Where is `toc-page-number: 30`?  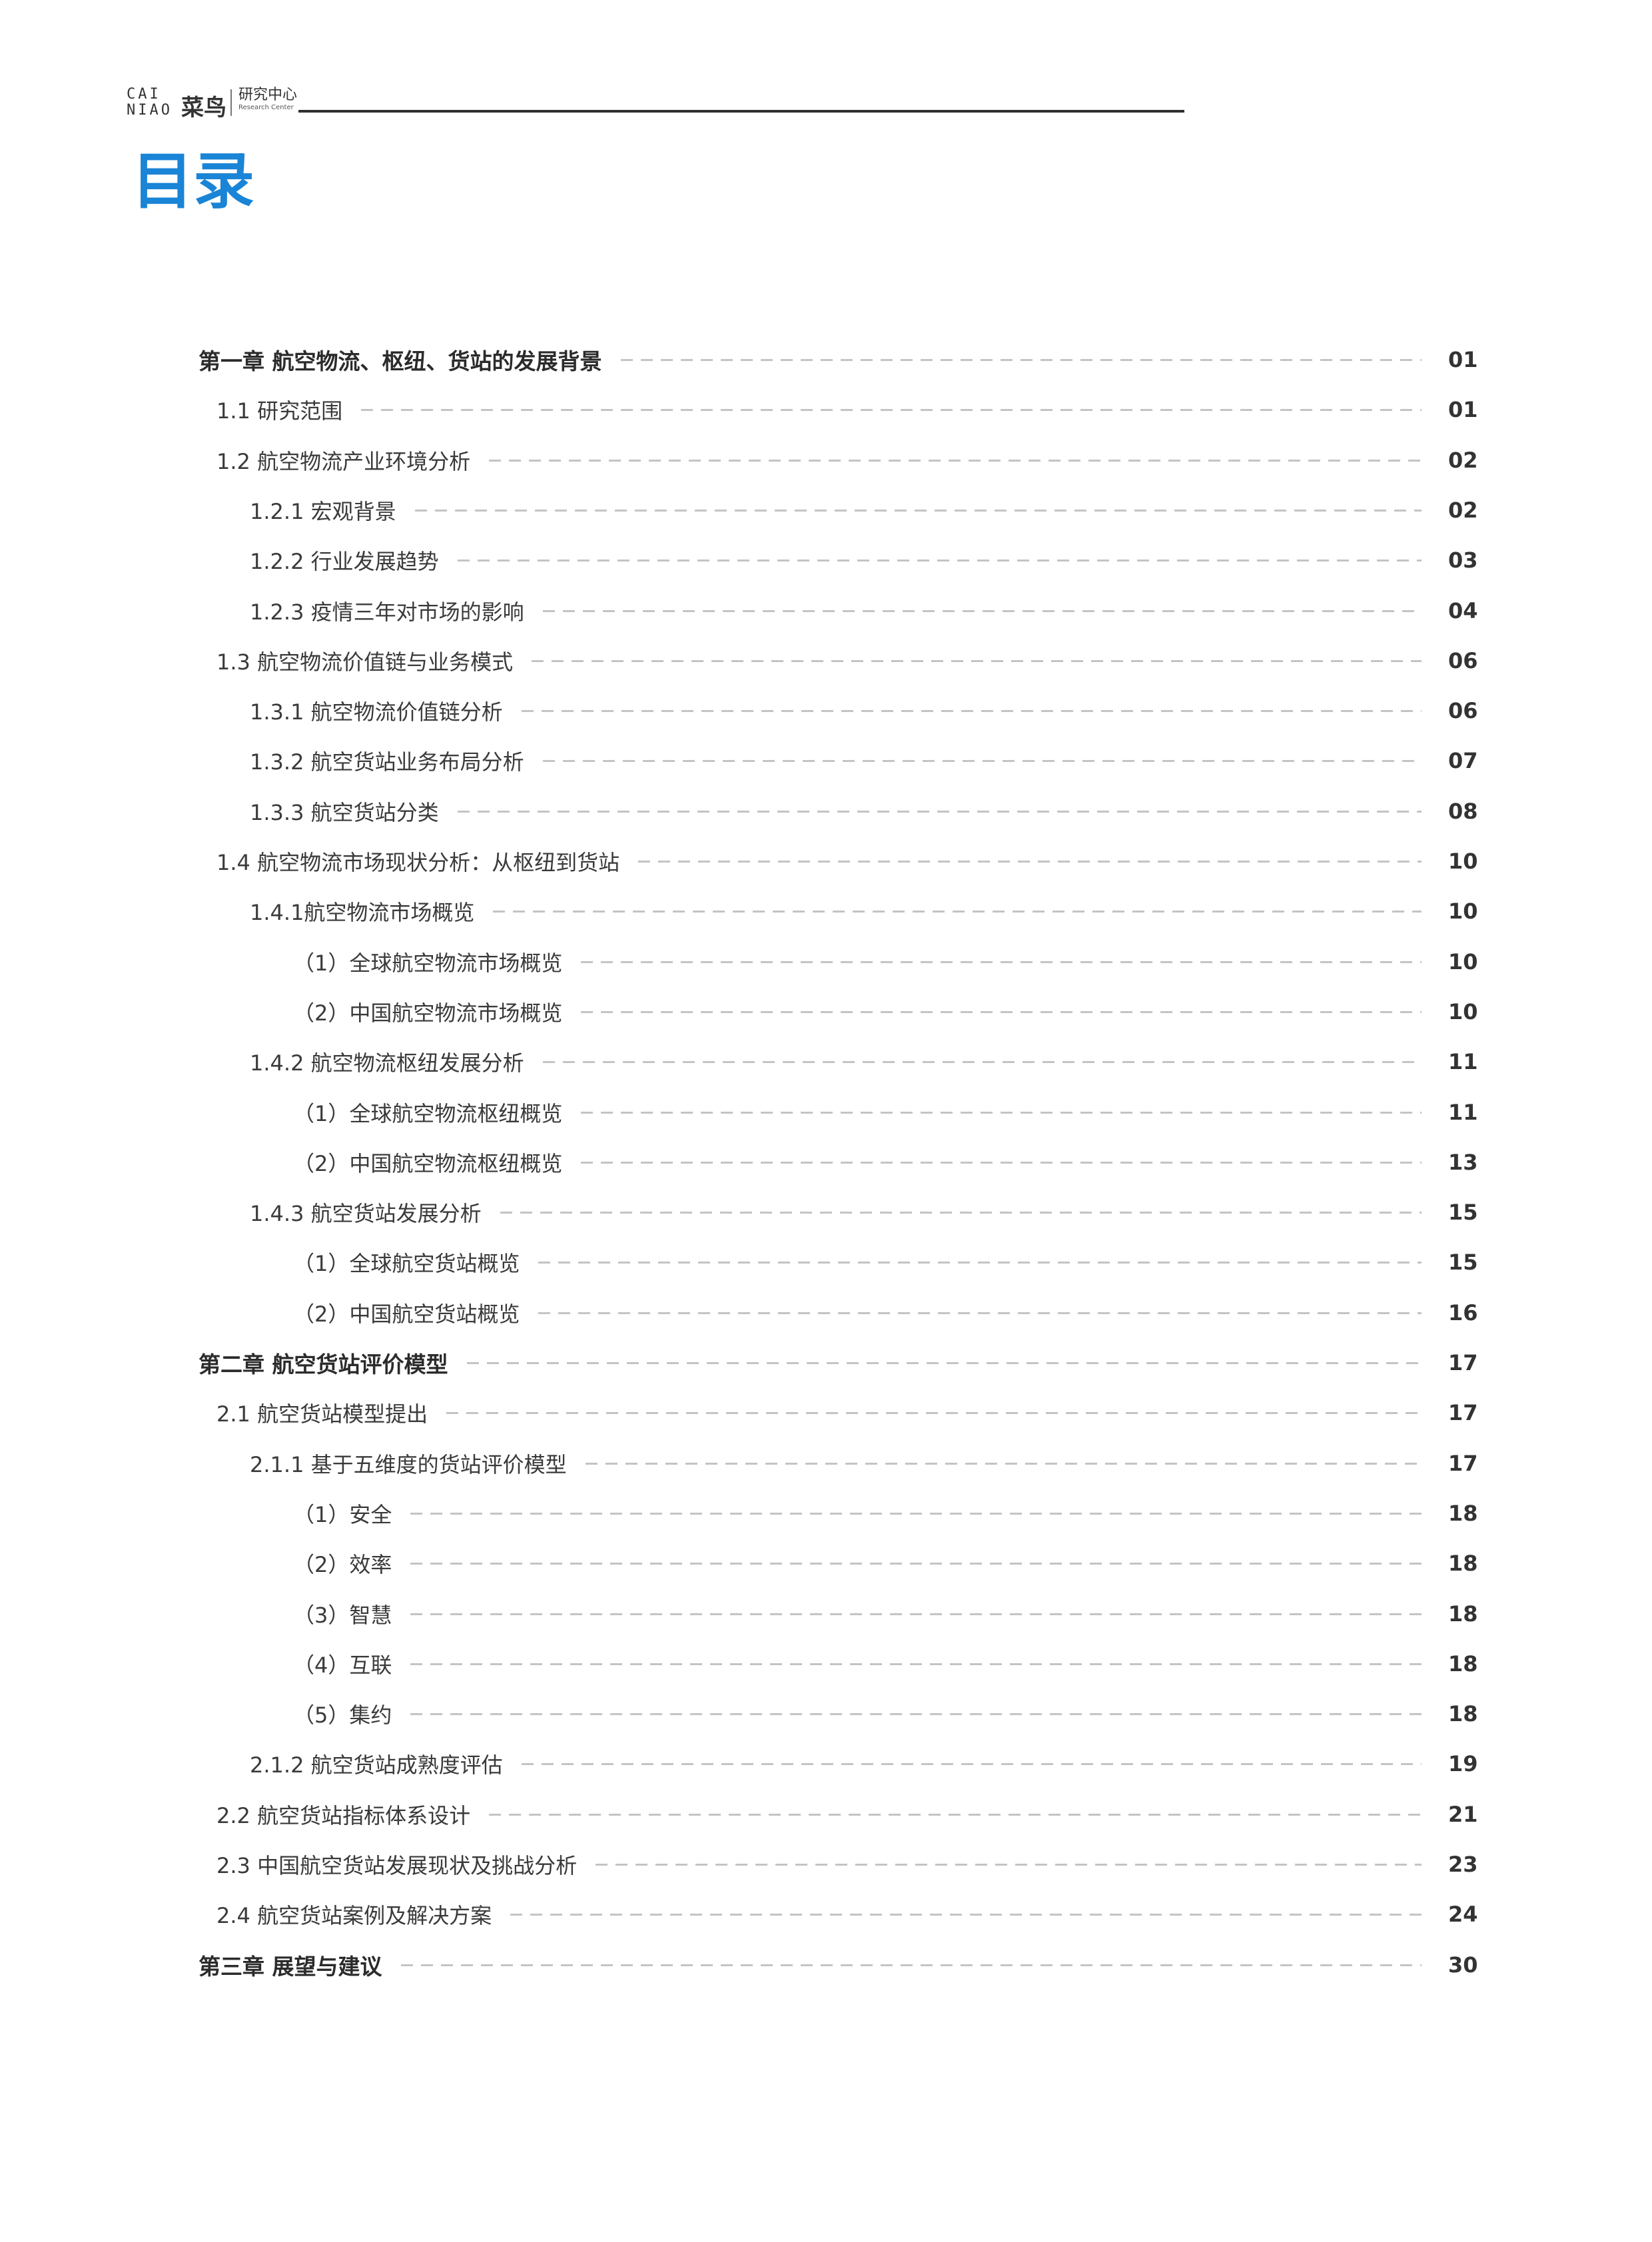 toc-page-number: 30 is located at coordinates (1463, 1965).